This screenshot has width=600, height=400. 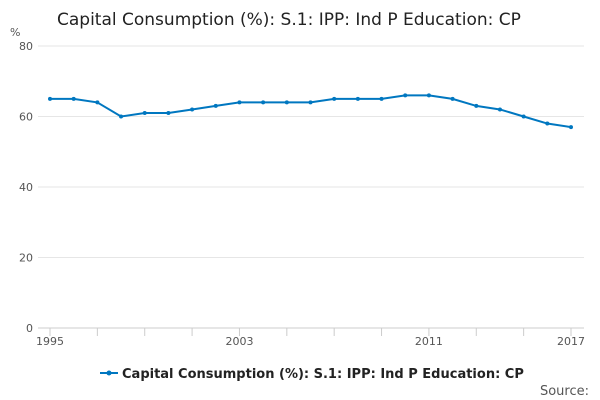 I want to click on y-tick-label: 0, so click(x=29, y=328).